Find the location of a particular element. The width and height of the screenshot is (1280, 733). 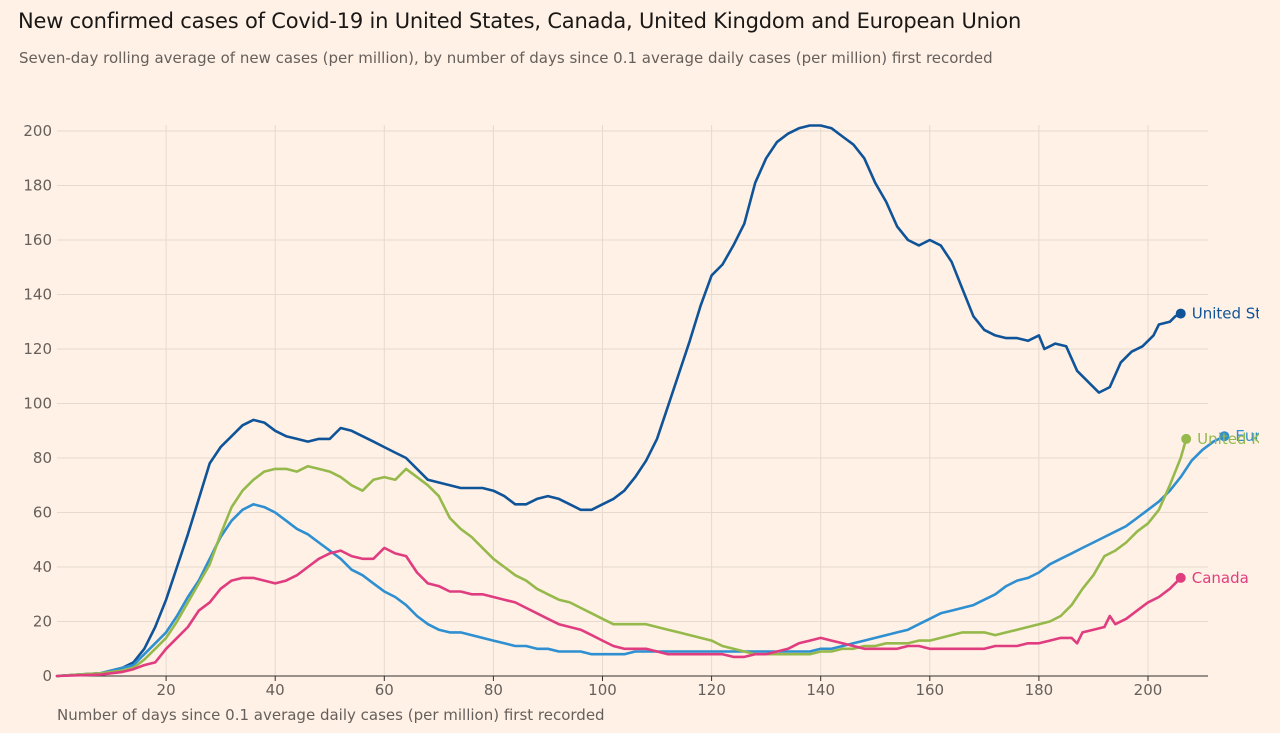

y-tick-label-140: 140 is located at coordinates (37, 295).